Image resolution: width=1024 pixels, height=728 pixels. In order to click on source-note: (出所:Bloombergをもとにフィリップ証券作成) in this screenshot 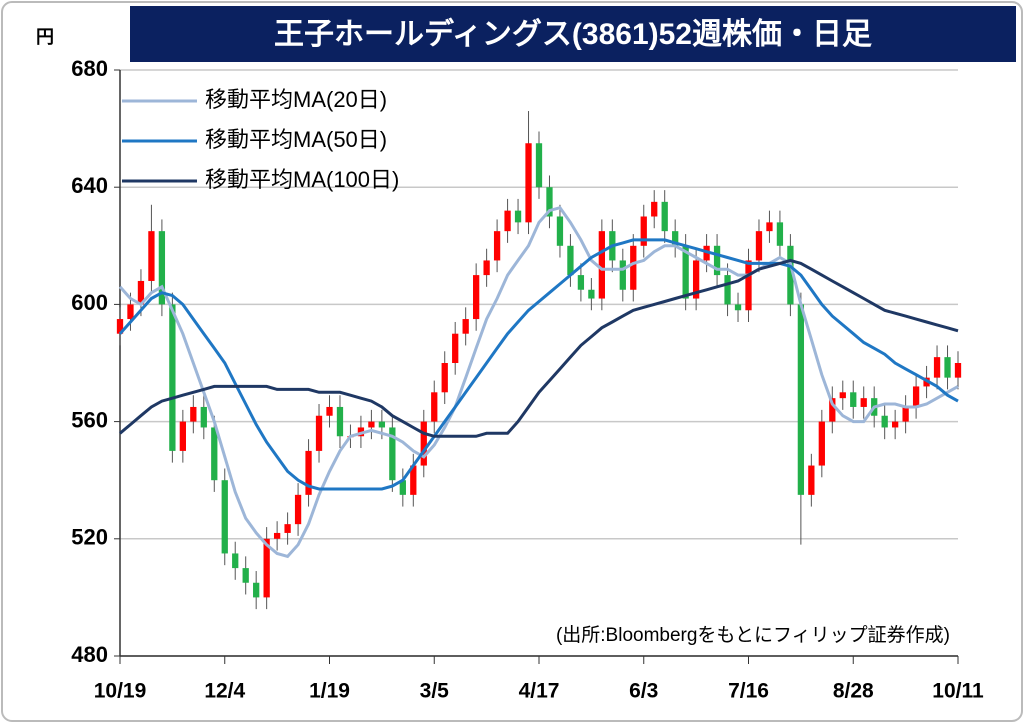, I will do `click(753, 635)`.